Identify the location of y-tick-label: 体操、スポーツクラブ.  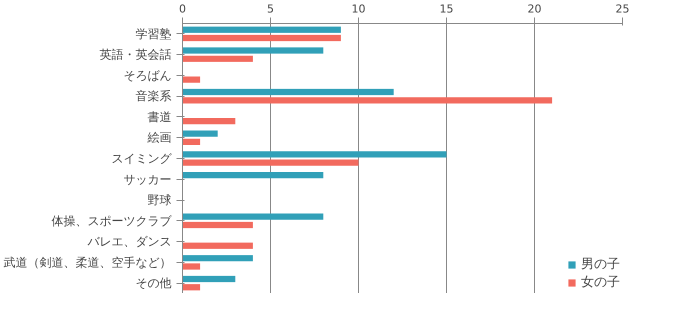
(112, 221).